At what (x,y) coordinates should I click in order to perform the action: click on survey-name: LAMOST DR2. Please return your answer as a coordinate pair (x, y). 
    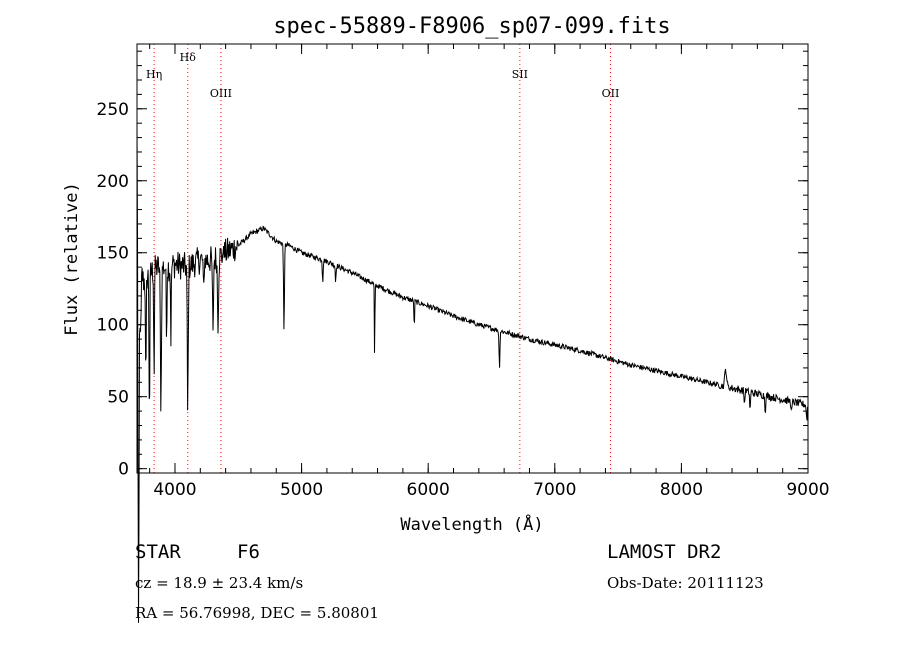
    Looking at the image, I should click on (664, 552).